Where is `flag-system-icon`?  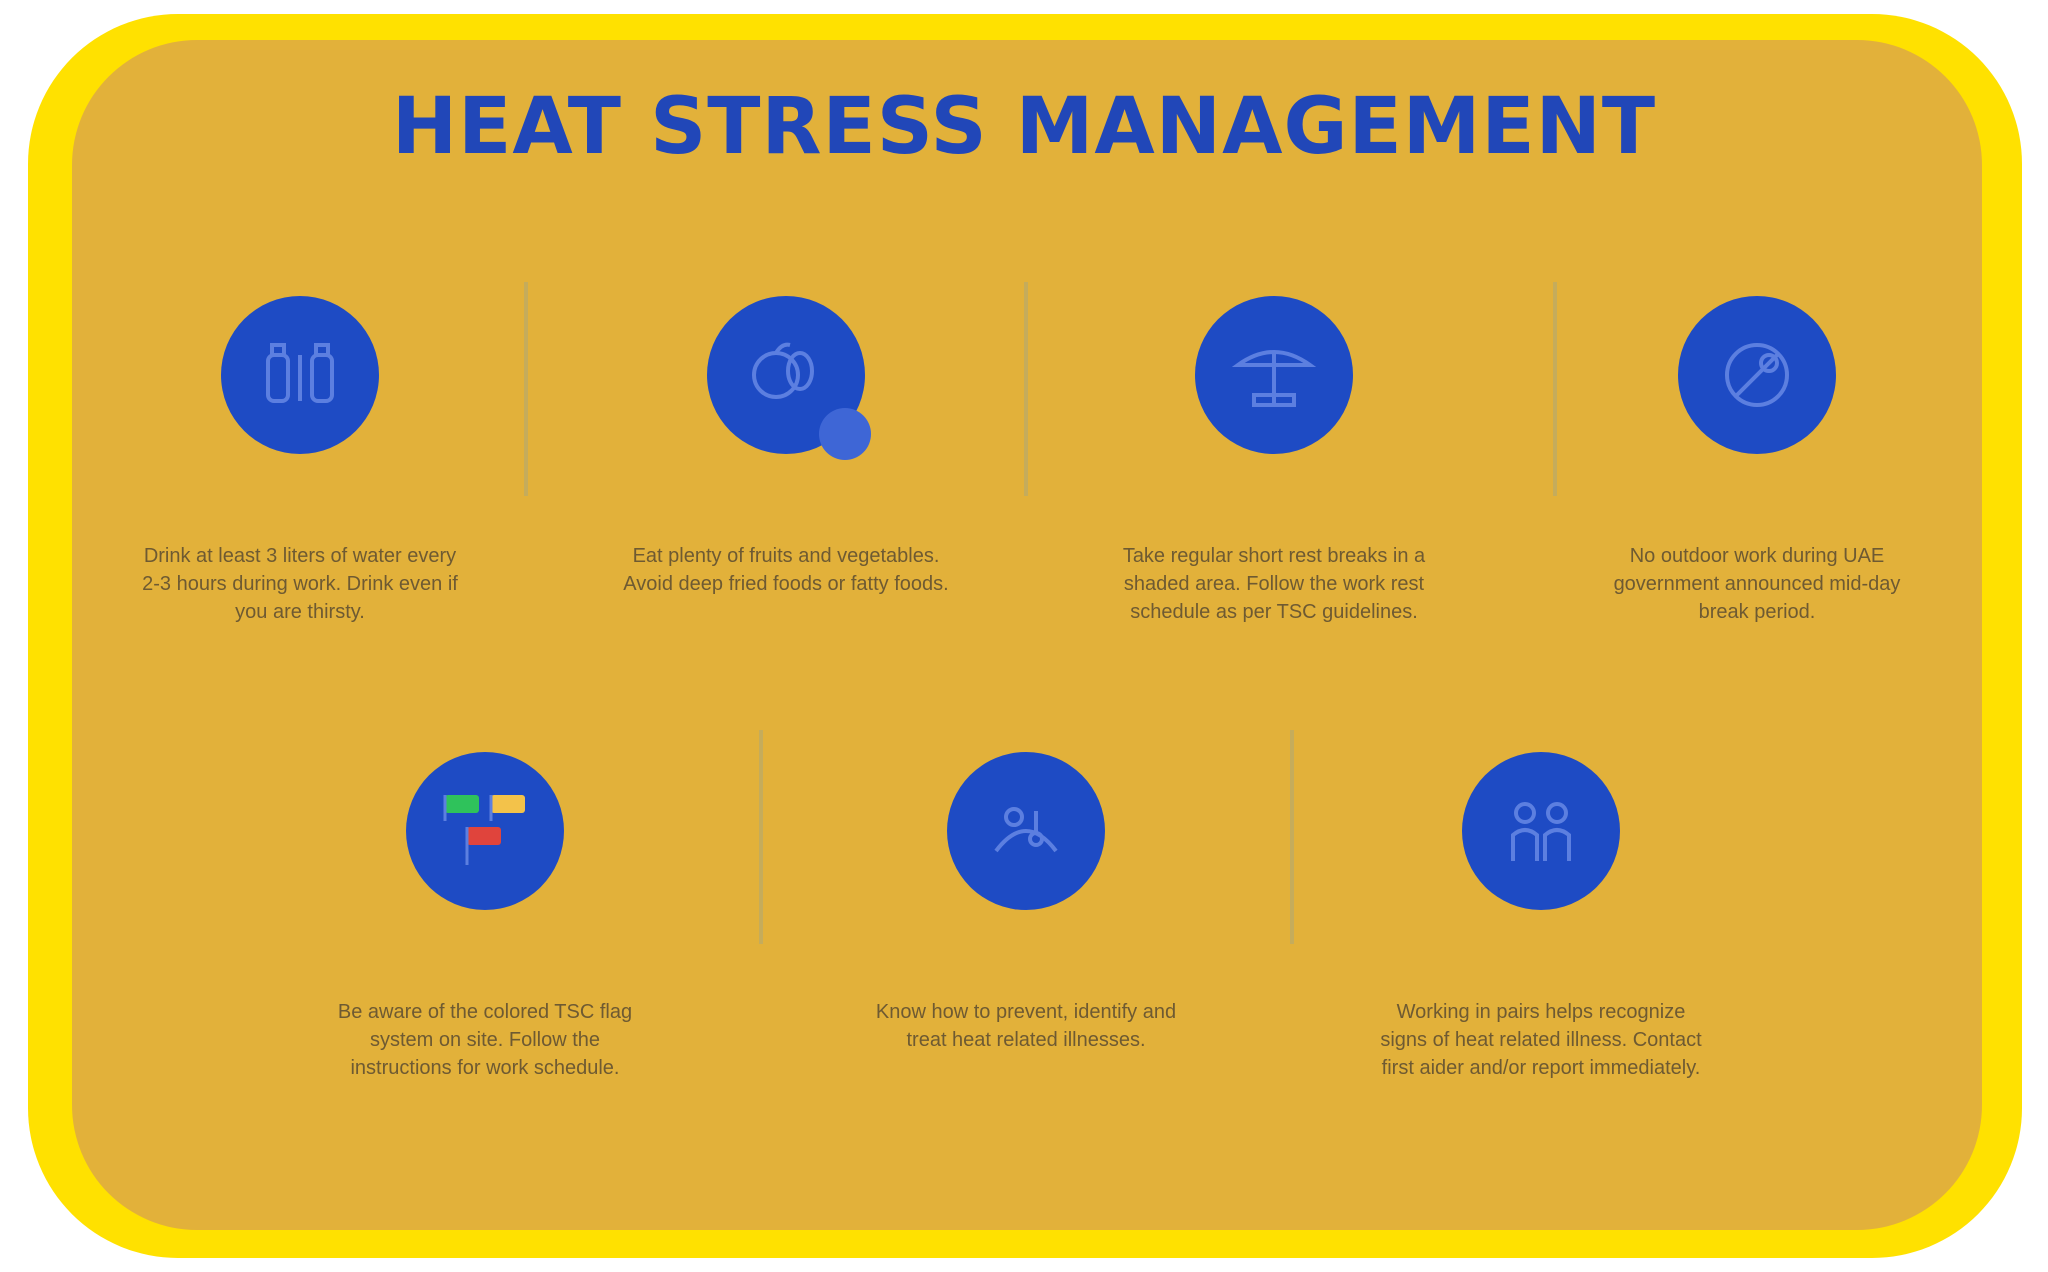
flag-system-icon is located at coordinates (485, 831).